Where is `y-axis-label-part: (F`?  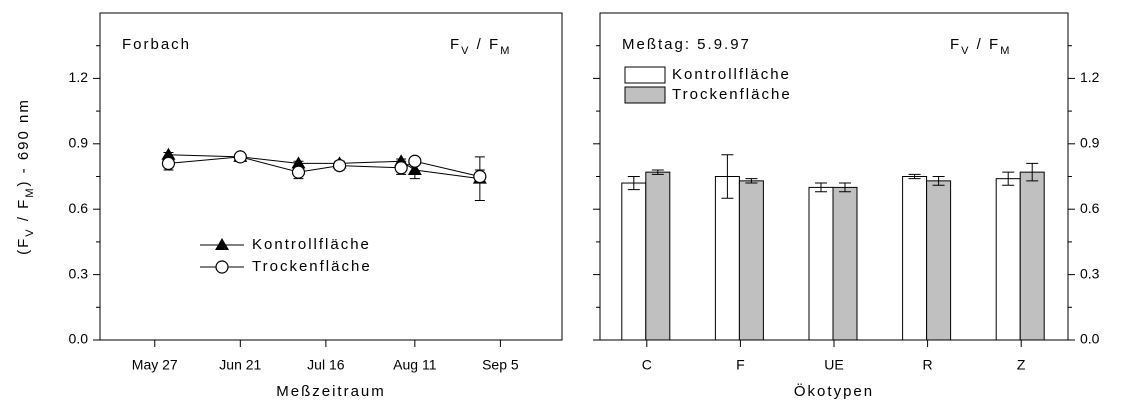 y-axis-label-part: (F is located at coordinates (23, 246).